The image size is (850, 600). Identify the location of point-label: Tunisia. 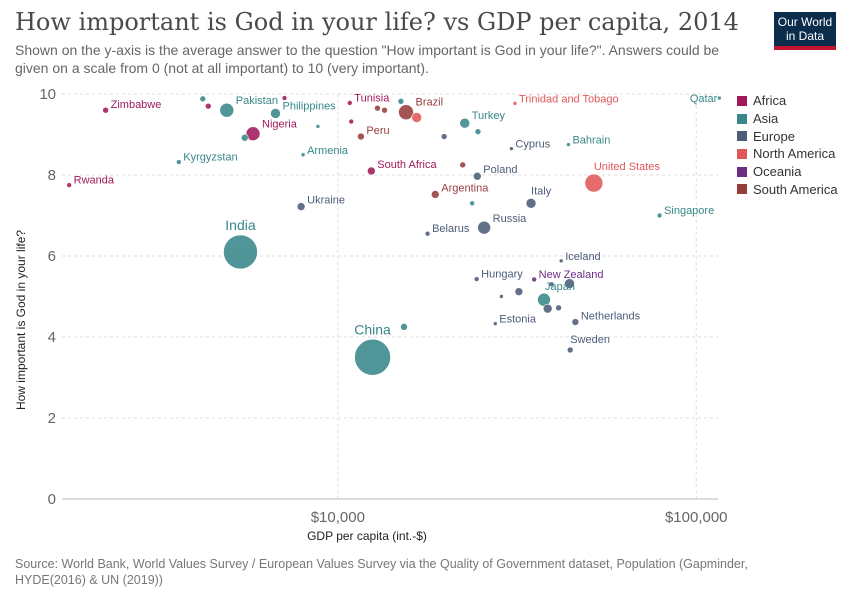
(372, 98).